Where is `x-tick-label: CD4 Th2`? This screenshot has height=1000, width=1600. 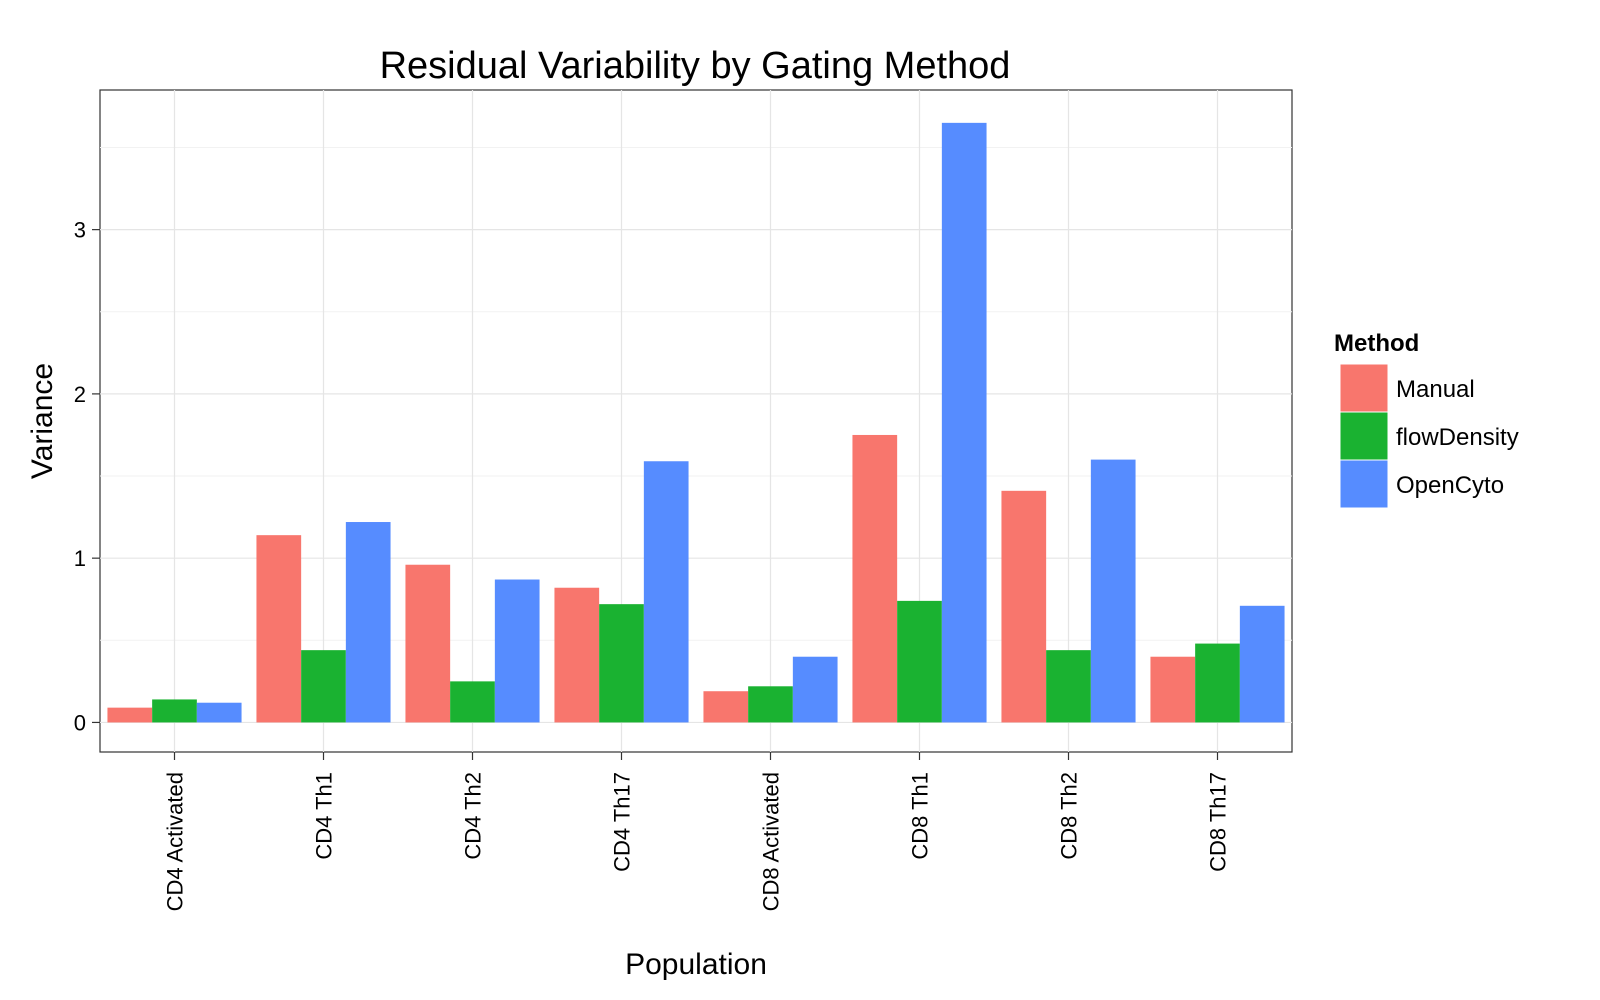 x-tick-label: CD4 Th2 is located at coordinates (473, 816).